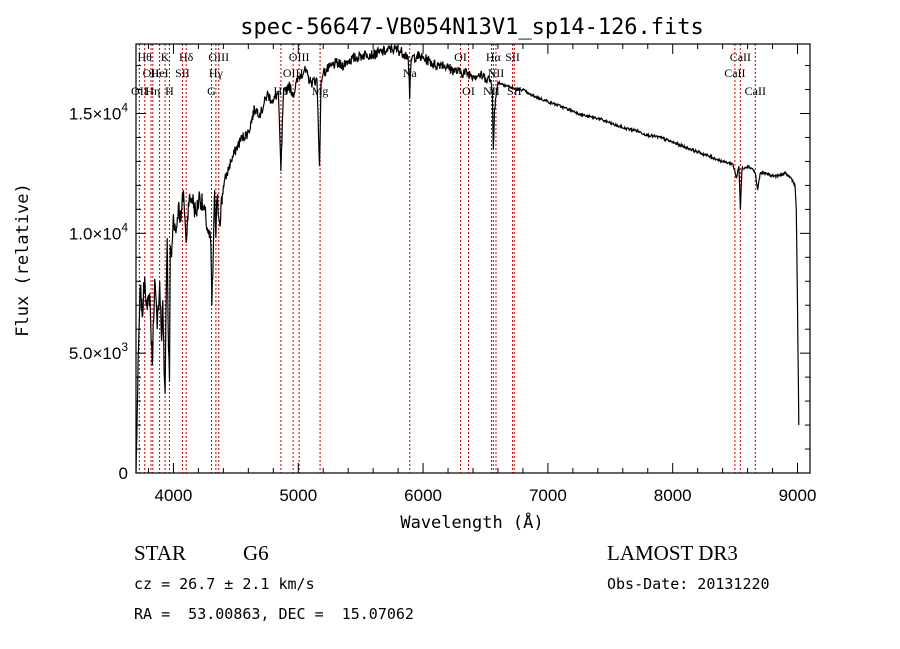 The image size is (900, 649). I want to click on y-axis-label: Flux (relative), so click(23, 260).